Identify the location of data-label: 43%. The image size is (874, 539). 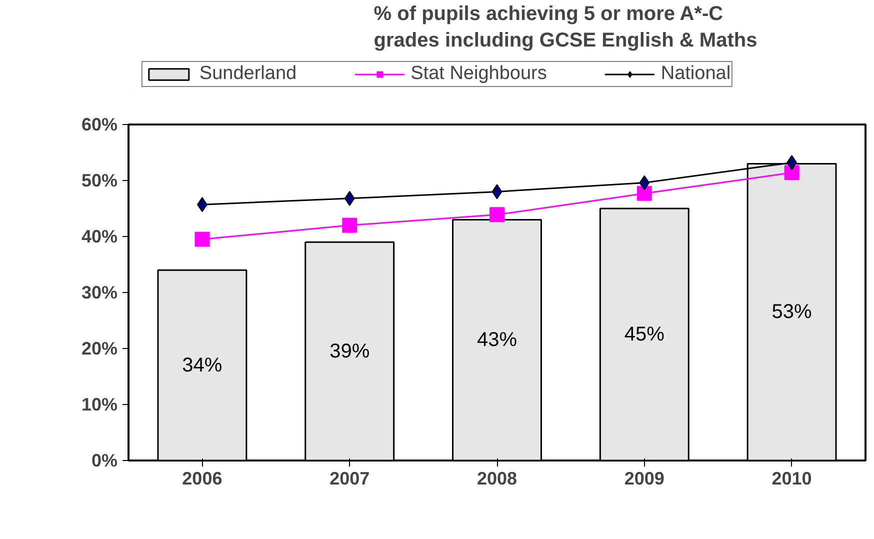
(497, 340).